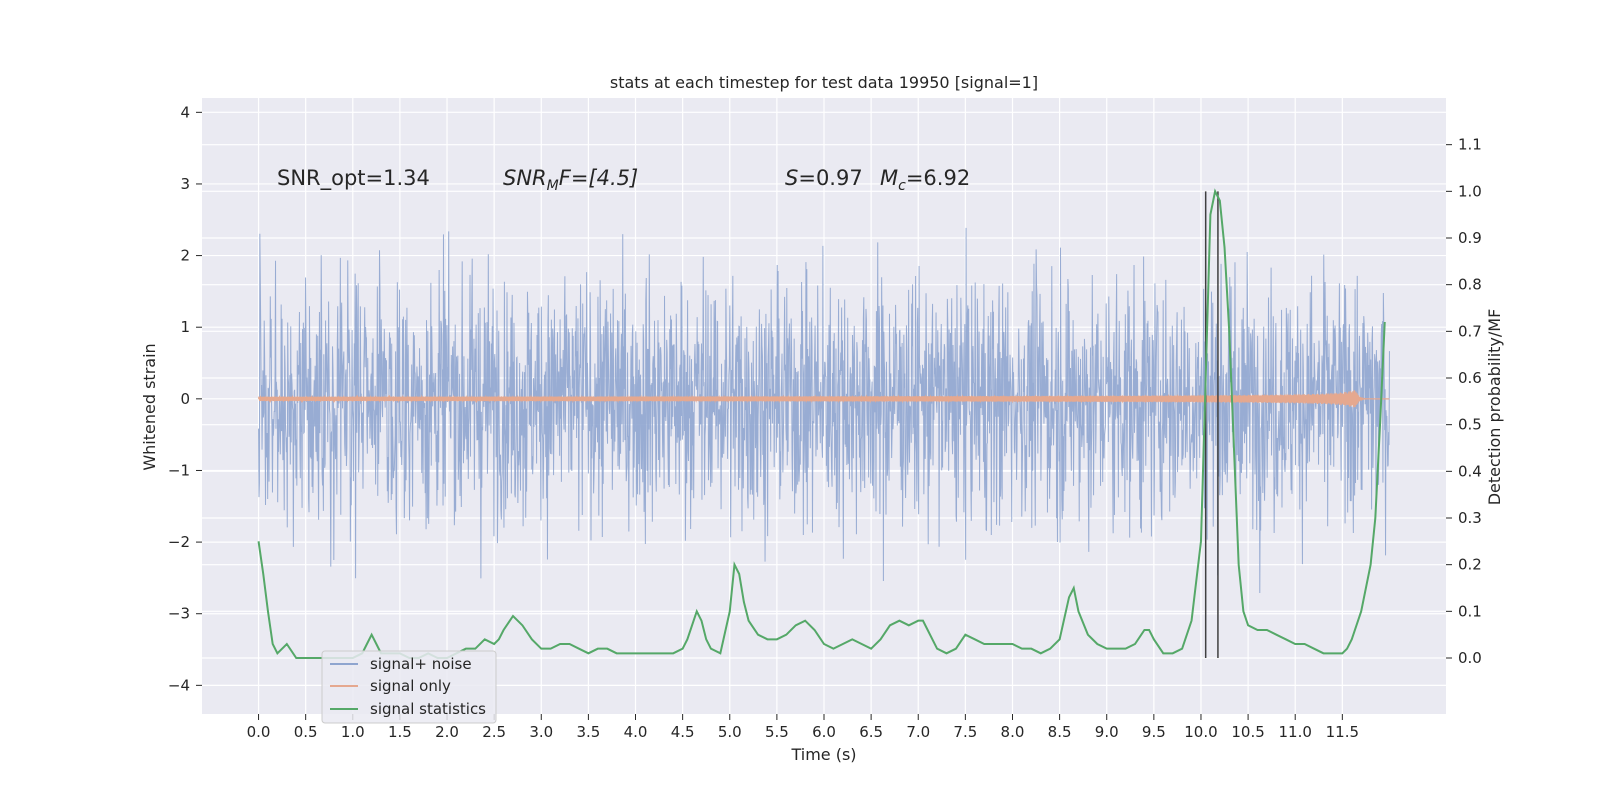 The image size is (1600, 800). What do you see at coordinates (1200, 732) in the screenshot?
I see `x-tick-label: 10.0` at bounding box center [1200, 732].